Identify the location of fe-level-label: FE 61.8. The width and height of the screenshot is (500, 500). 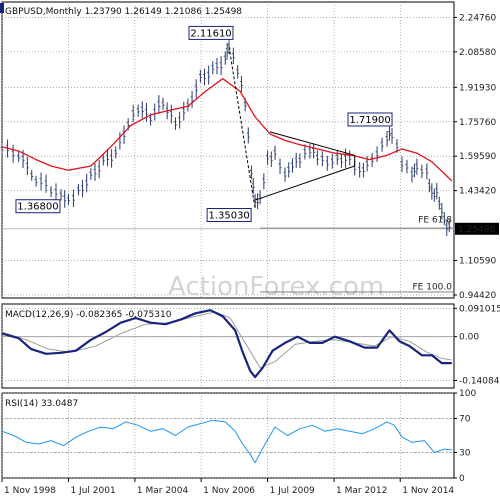
(435, 221).